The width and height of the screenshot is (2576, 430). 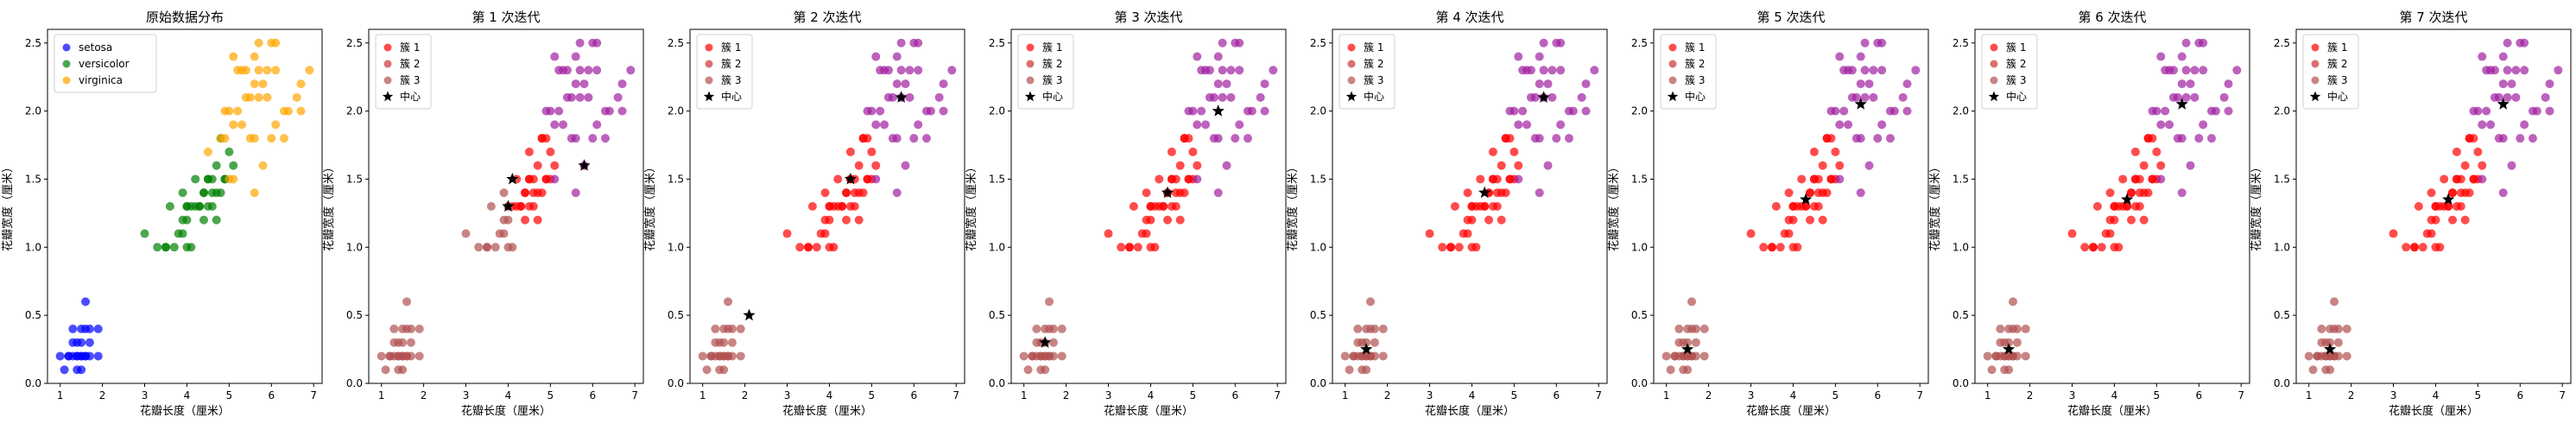 I want to click on subplot-title: 第 7 次迭代, so click(x=2433, y=17).